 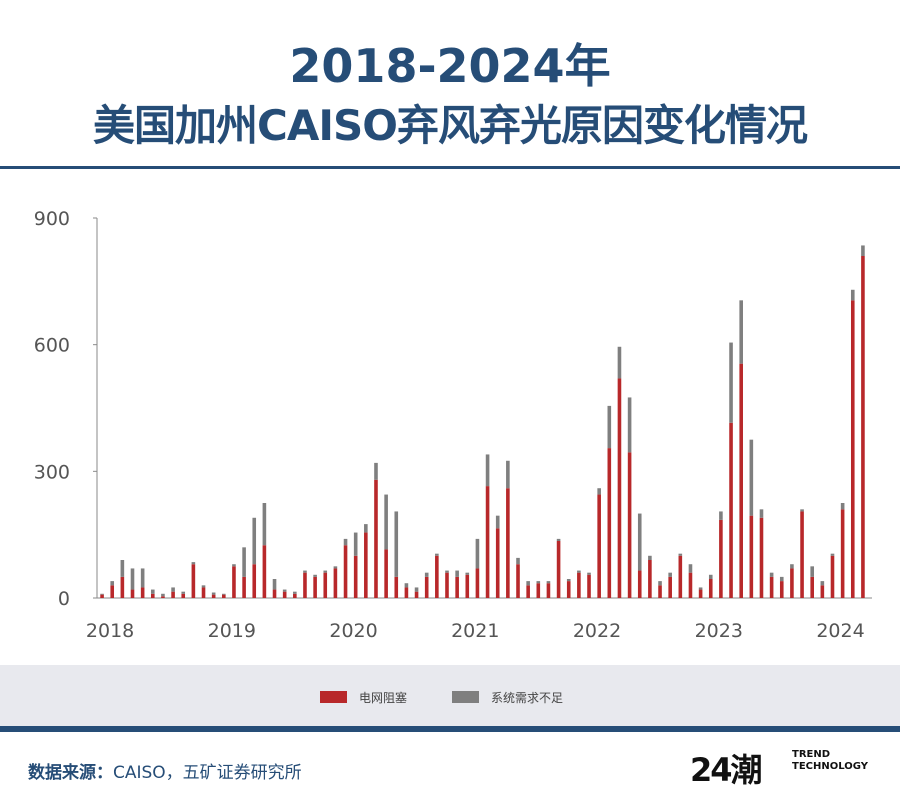 I want to click on x-tick-label: 2022, so click(x=597, y=631).